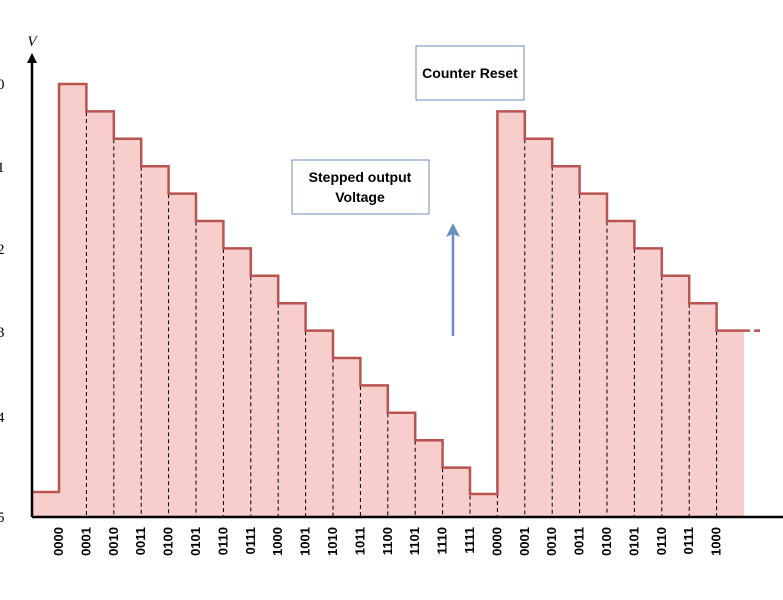  Describe the element at coordinates (359, 541) in the screenshot. I see `x-tick-label: 1011` at that location.